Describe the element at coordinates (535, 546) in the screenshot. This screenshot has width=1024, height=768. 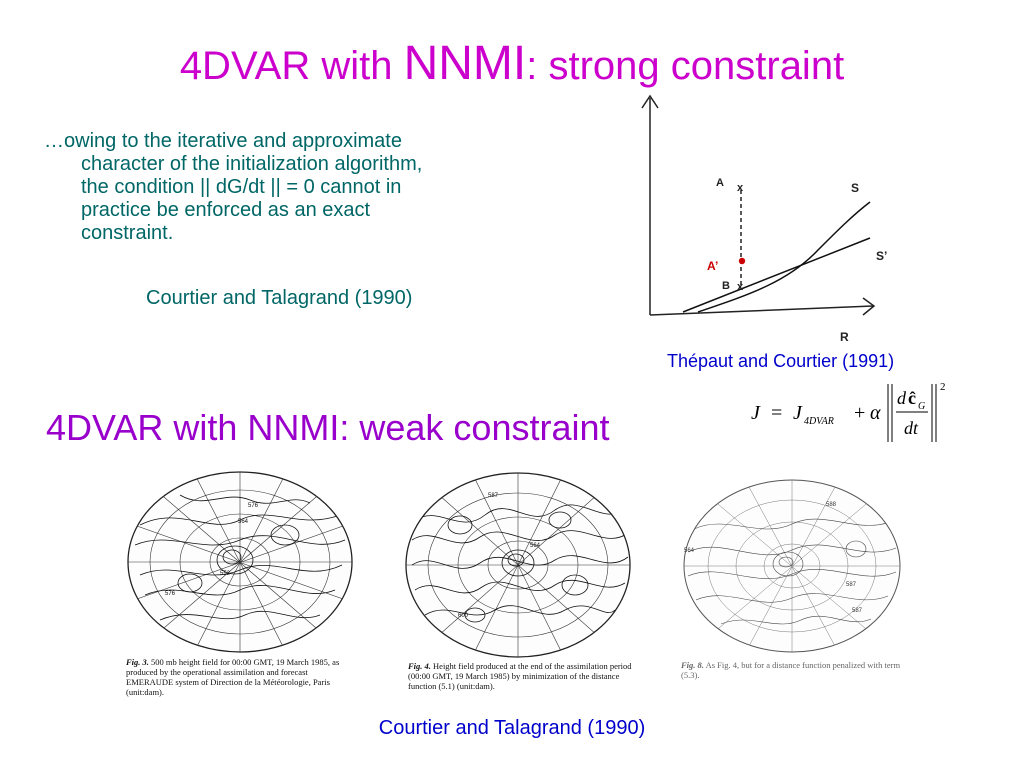
I see `map2-label-2: 564` at that location.